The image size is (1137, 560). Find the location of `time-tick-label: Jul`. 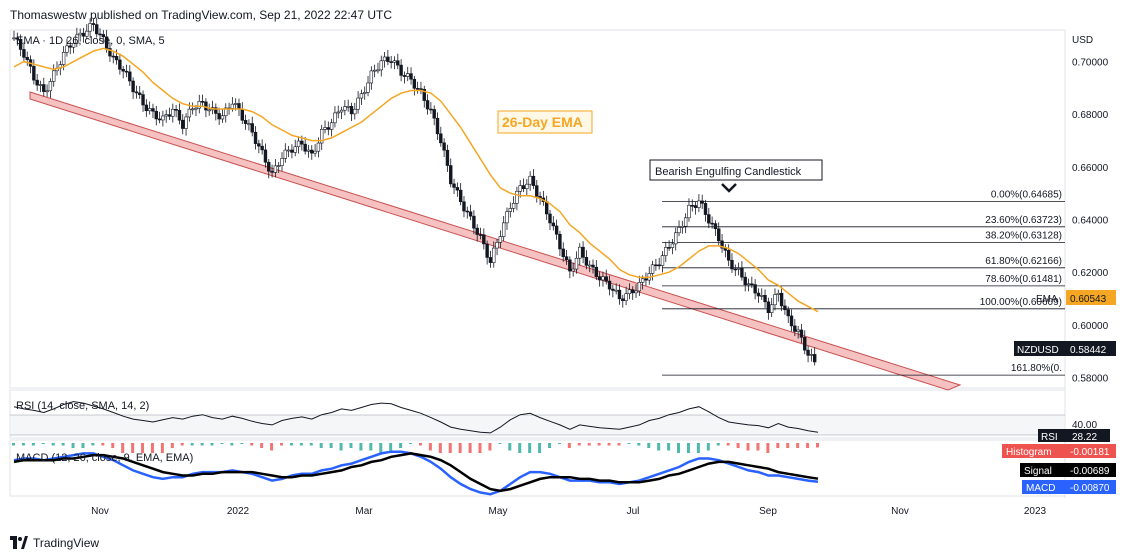

time-tick-label: Jul is located at coordinates (633, 511).